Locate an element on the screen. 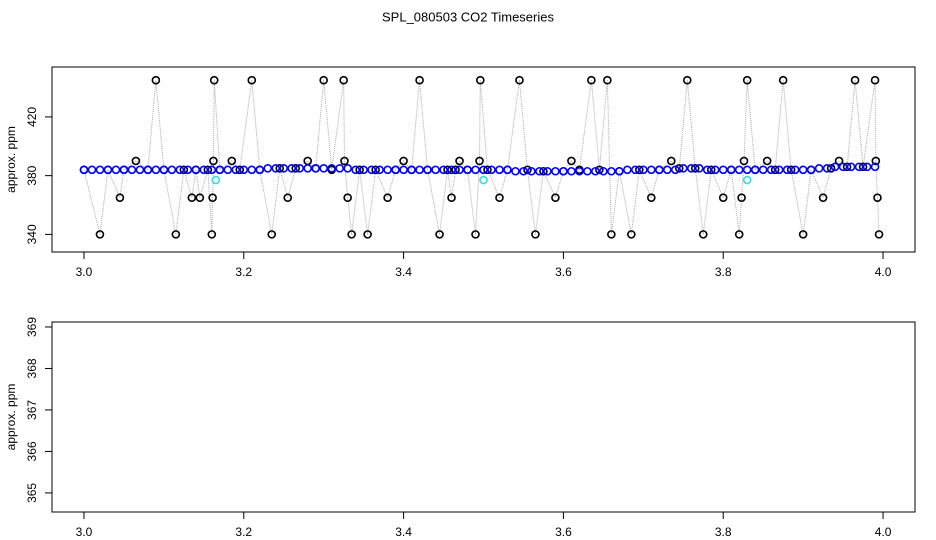 This screenshot has height=540, width=936. x-tick-label: 3.2 is located at coordinates (243, 532).